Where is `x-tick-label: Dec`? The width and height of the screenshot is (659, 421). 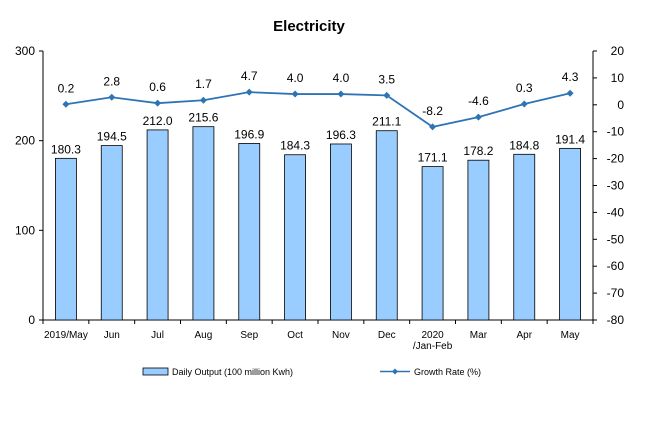
x-tick-label: Dec is located at coordinates (387, 335).